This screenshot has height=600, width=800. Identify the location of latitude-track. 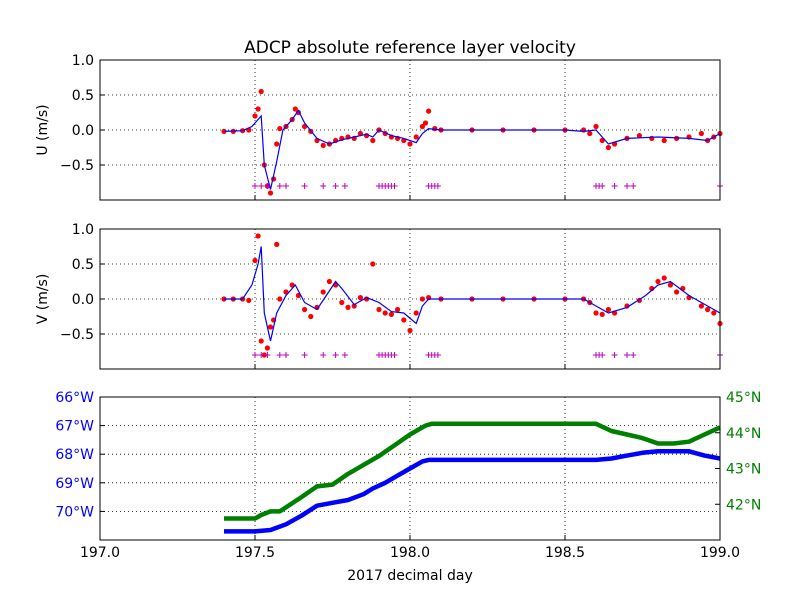
(472, 471).